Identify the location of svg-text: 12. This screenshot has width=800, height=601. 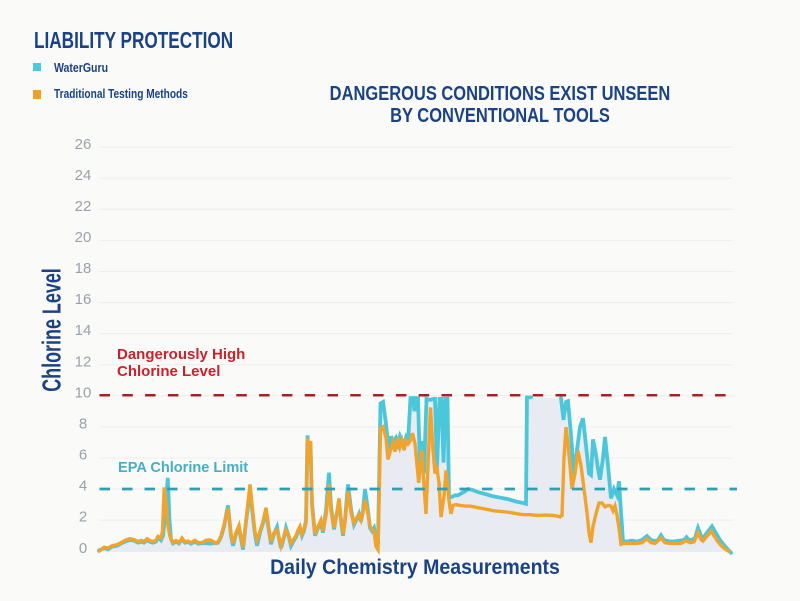
(83, 361).